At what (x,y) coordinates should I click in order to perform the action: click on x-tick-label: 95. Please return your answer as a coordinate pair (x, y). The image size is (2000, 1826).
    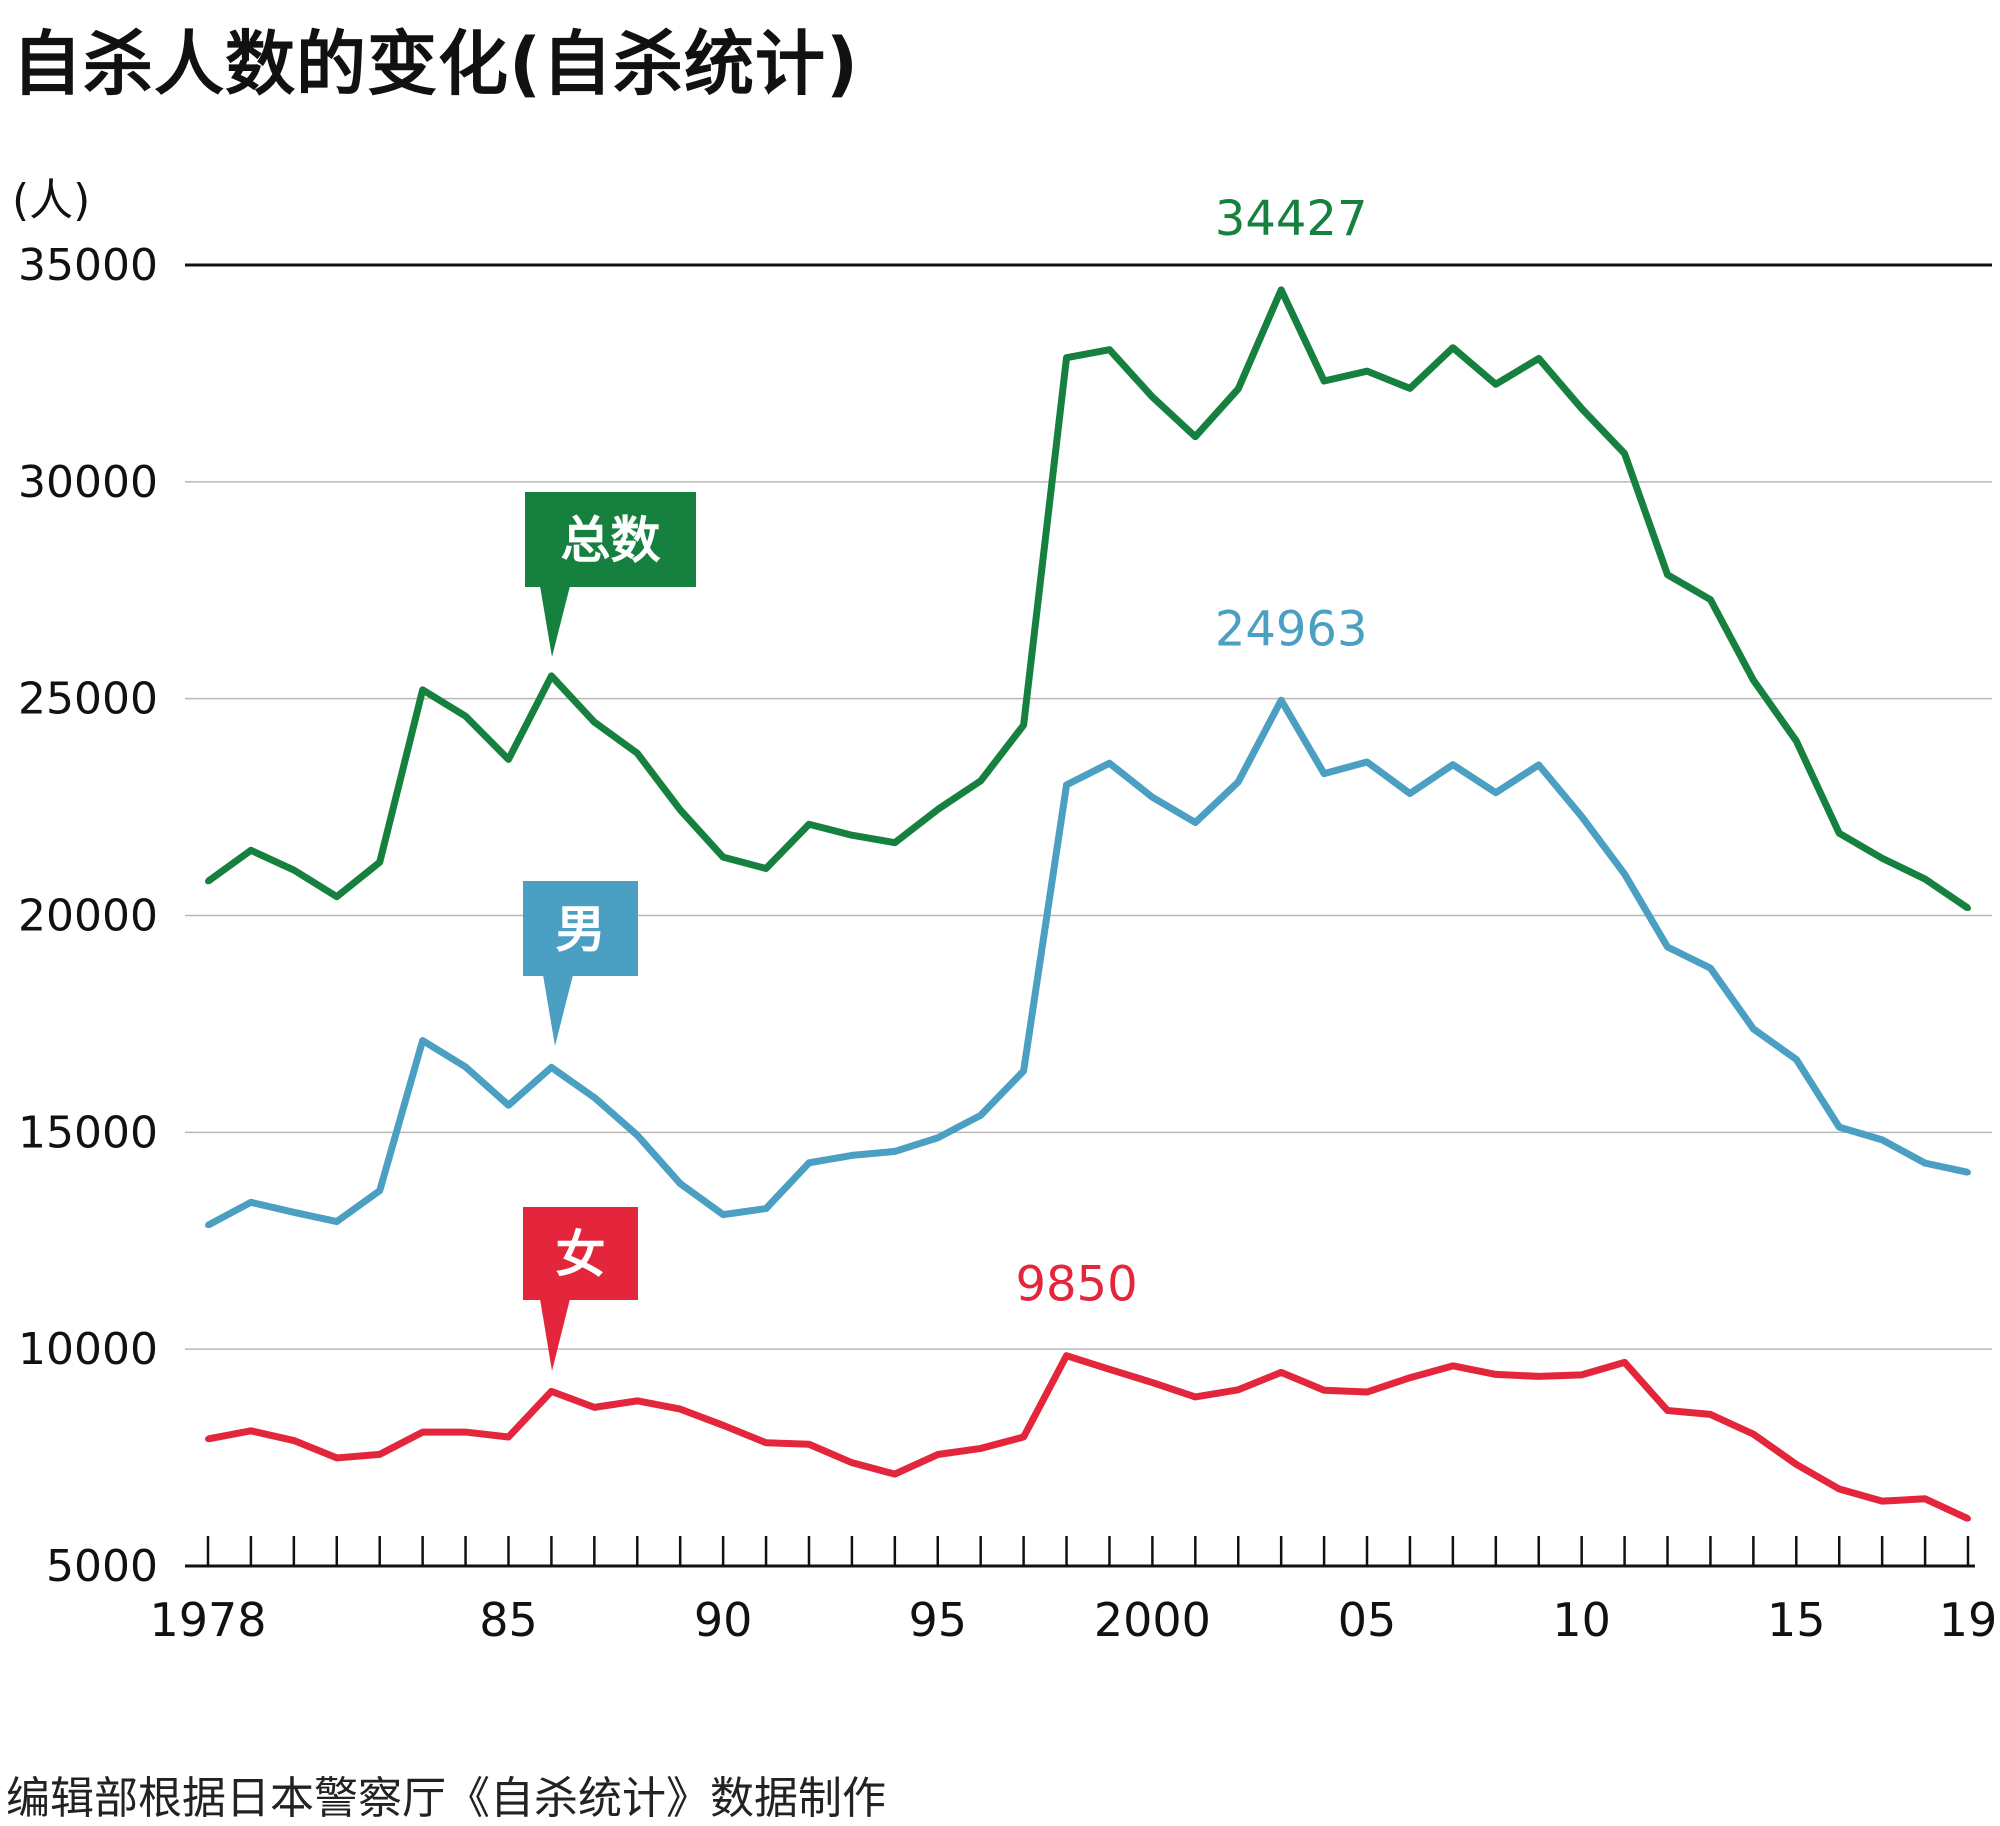
    Looking at the image, I should click on (937, 1620).